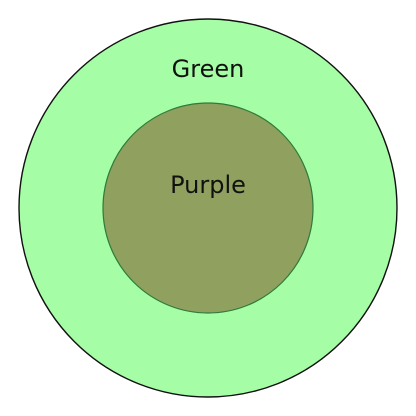 Image resolution: width=416 pixels, height=416 pixels. What do you see at coordinates (208, 69) in the screenshot?
I see `outer-circle-label: Green` at bounding box center [208, 69].